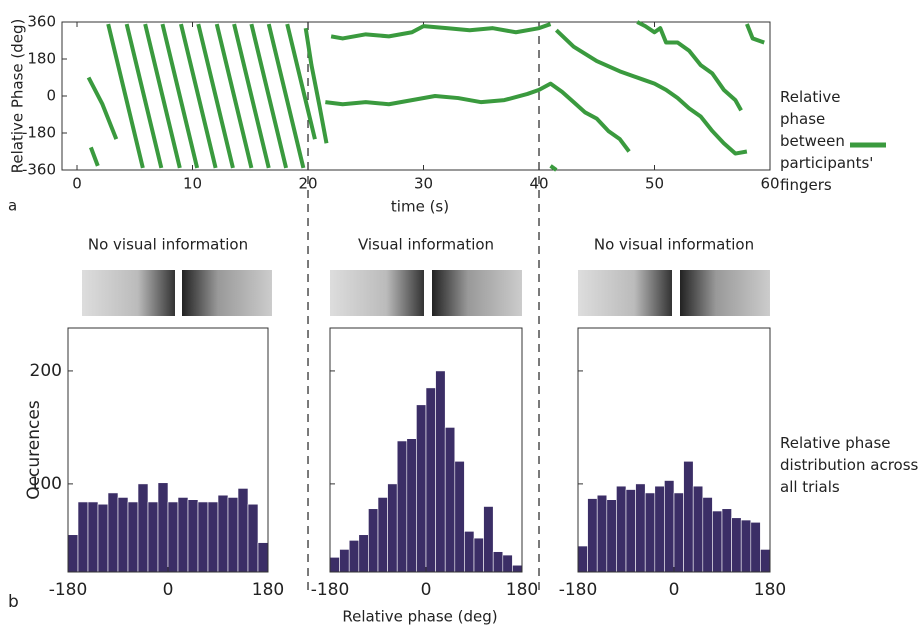  I want to click on y-tick-label: -180, so click(39, 133).